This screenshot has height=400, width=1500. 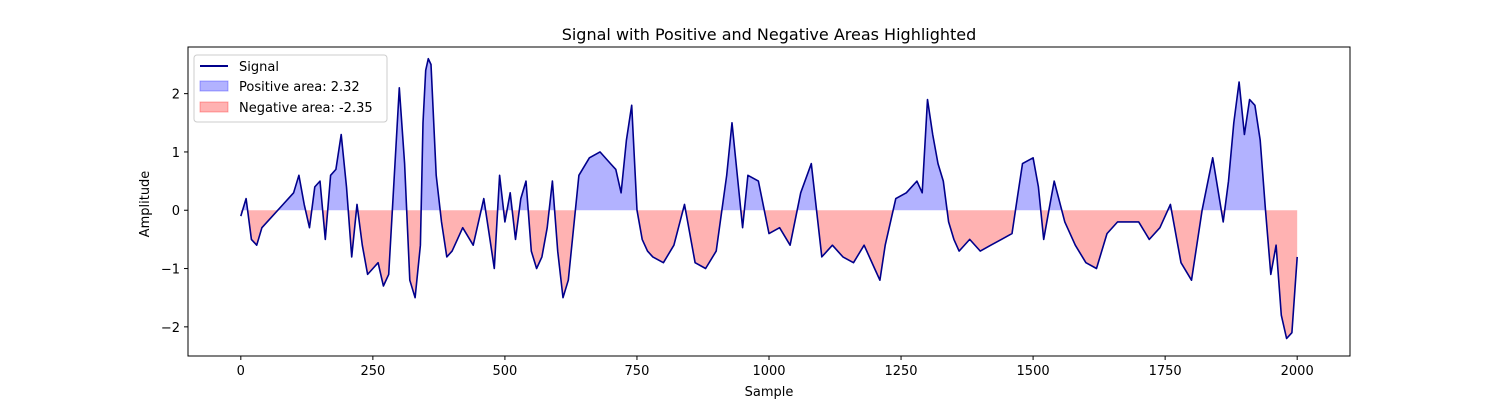 I want to click on x-tick-label: 750, so click(x=637, y=371).